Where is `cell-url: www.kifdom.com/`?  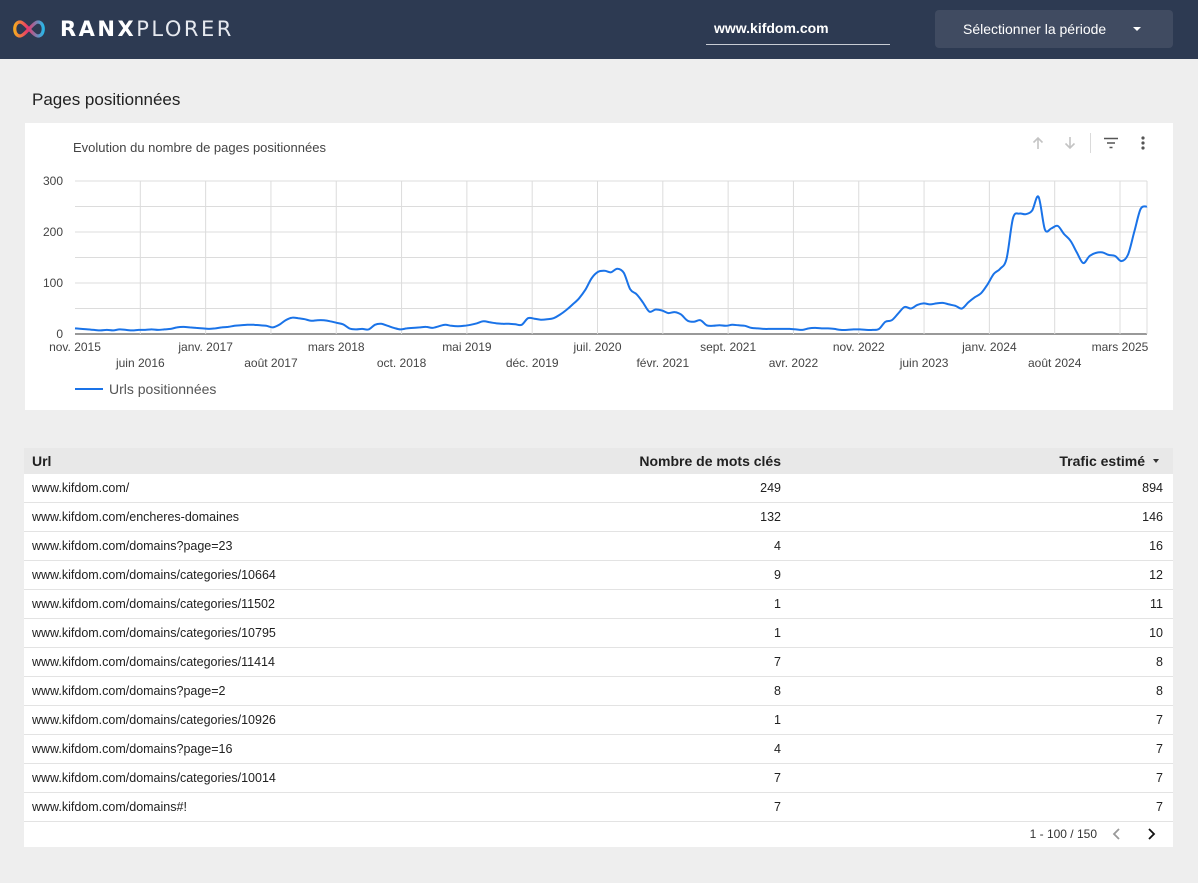 cell-url: www.kifdom.com/ is located at coordinates (81, 488).